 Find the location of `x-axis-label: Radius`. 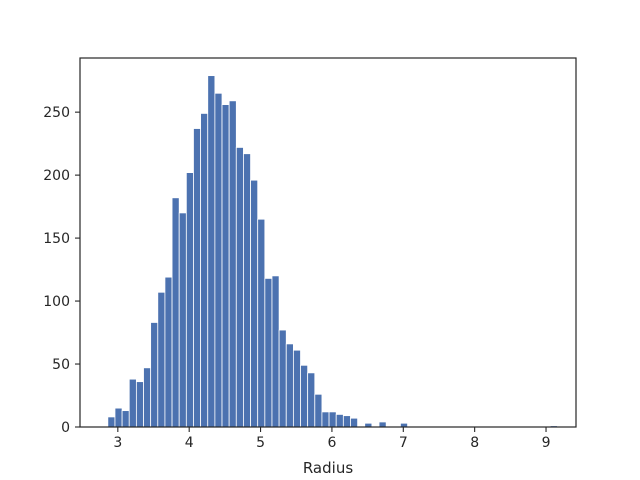

x-axis-label: Radius is located at coordinates (328, 468).